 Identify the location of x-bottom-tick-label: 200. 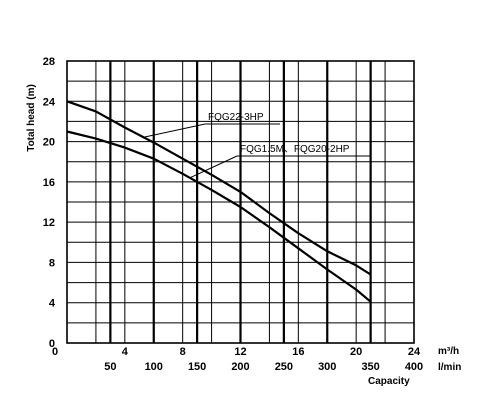
(240, 367).